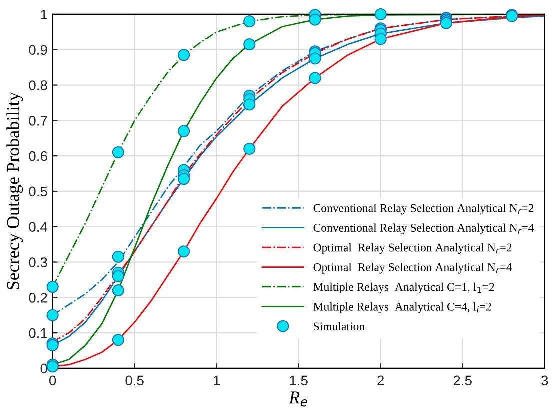 This screenshot has width=556, height=414. What do you see at coordinates (44, 369) in the screenshot?
I see `y-tick-label: 0` at bounding box center [44, 369].